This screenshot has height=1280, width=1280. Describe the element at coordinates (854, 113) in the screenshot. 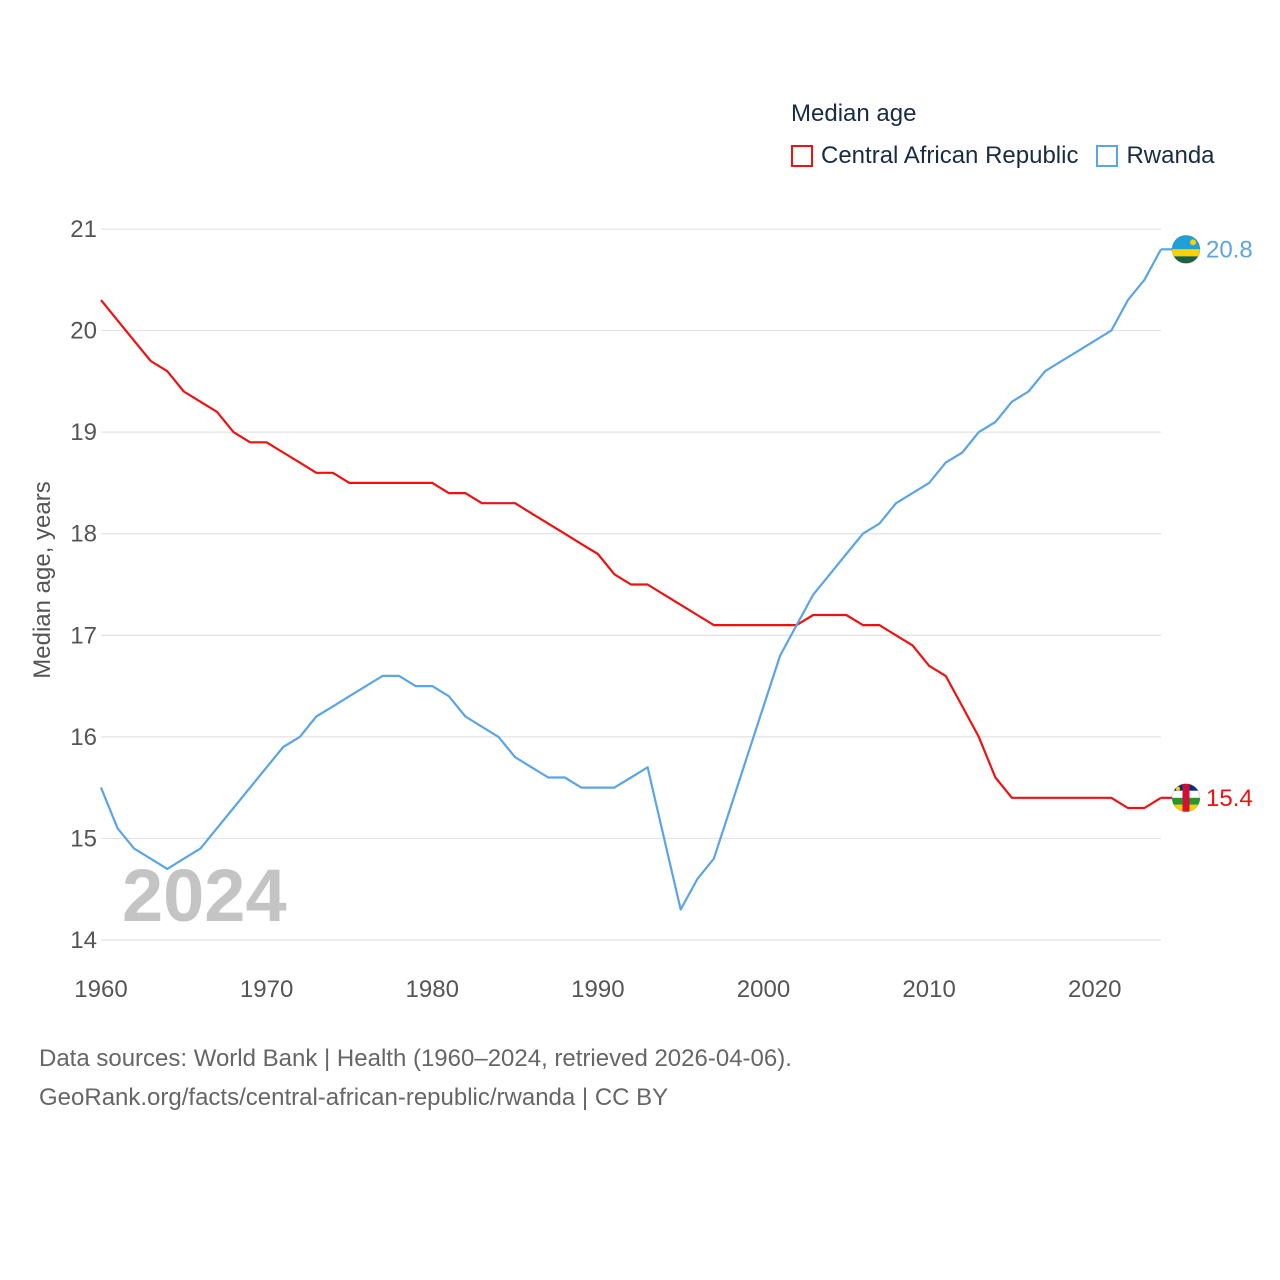

I see `legend-title: Median age` at that location.